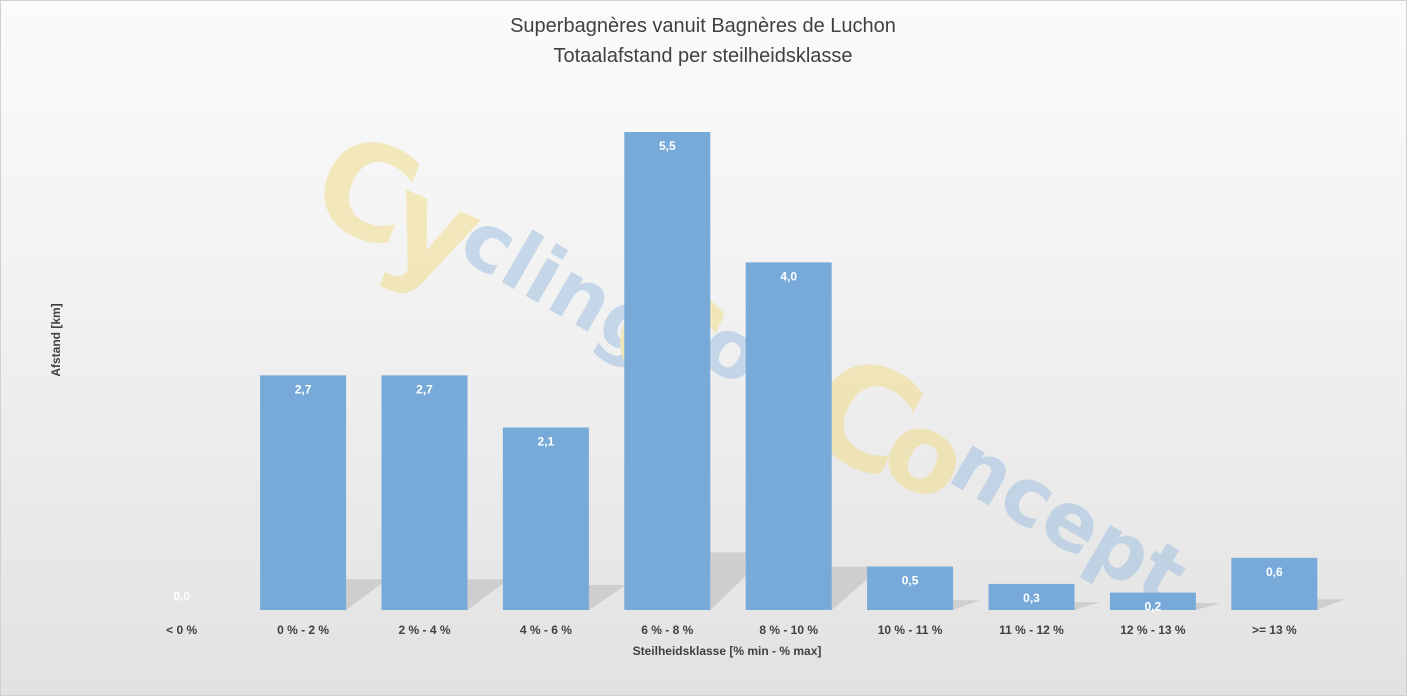  What do you see at coordinates (788, 276) in the screenshot?
I see `data-label: 4,0` at bounding box center [788, 276].